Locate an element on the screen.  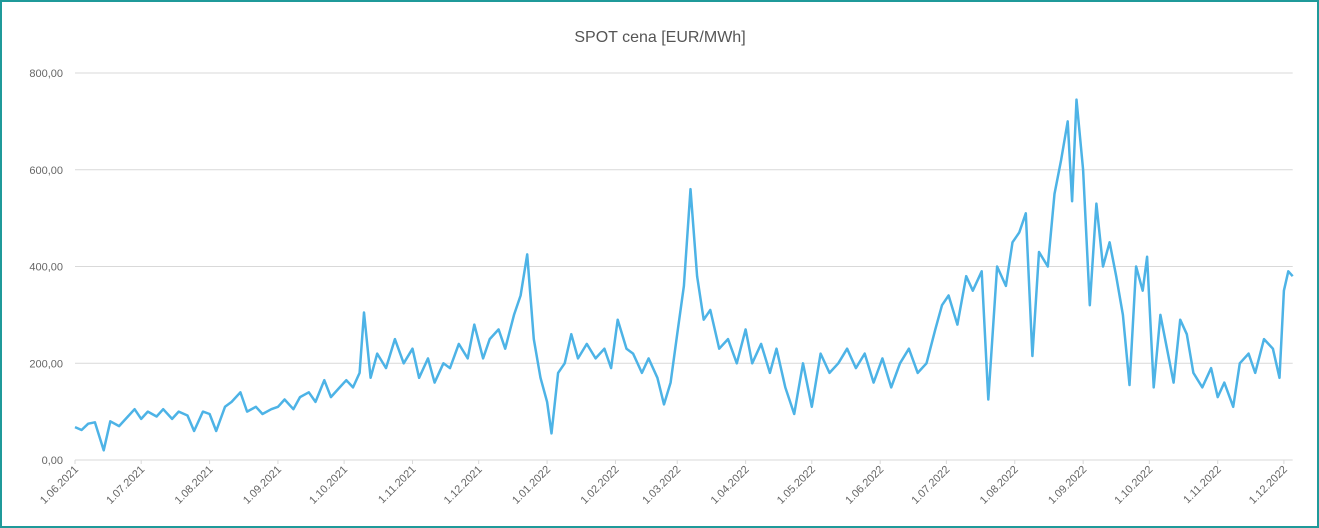
chart-title: SPOT cena [EUR/MWh] is located at coordinates (659, 37).